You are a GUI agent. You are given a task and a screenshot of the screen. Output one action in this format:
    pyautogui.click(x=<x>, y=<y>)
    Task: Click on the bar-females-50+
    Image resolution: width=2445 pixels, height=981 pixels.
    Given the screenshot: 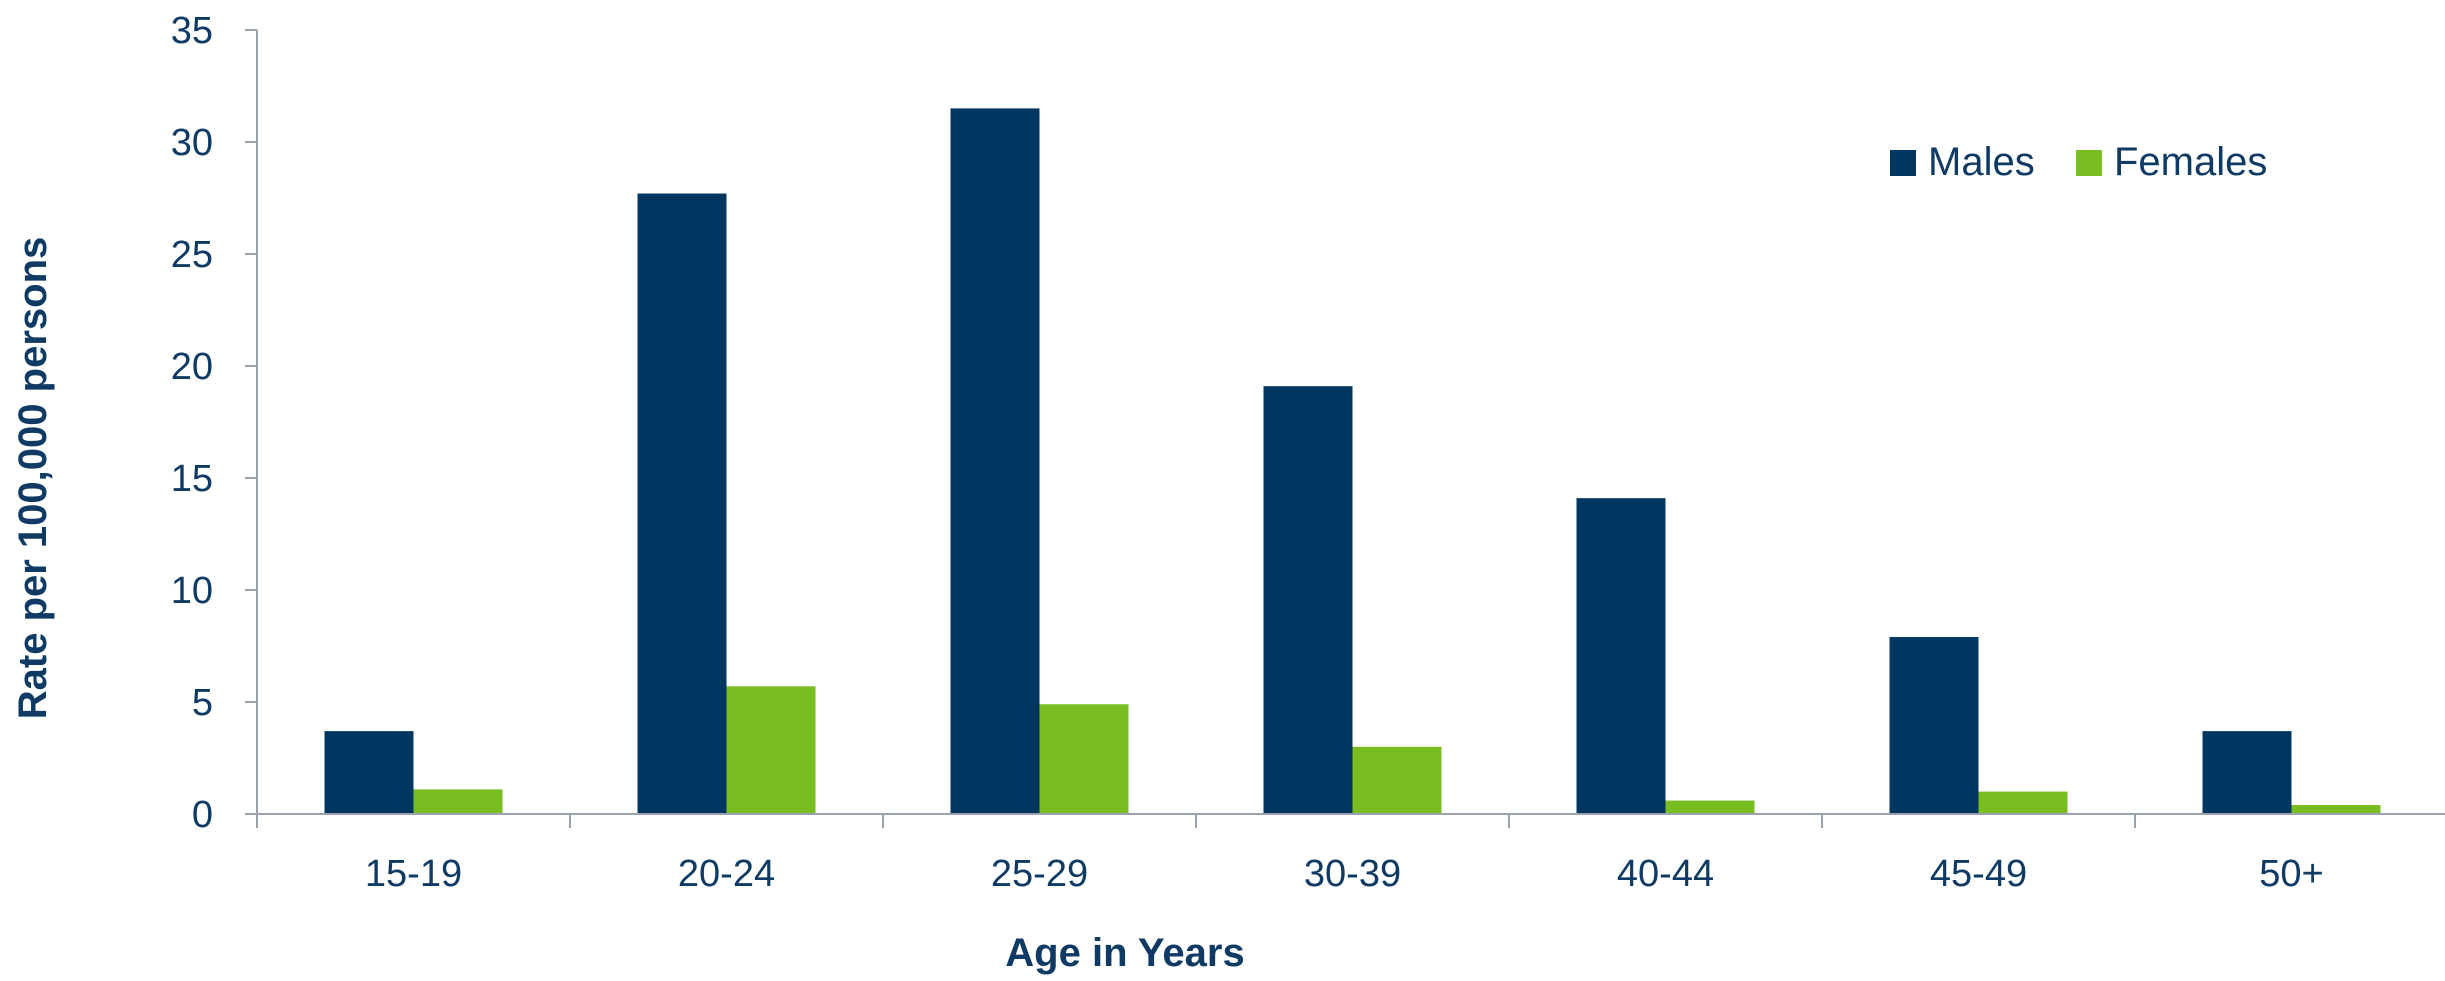 What is the action you would take?
    pyautogui.click(x=2336, y=809)
    